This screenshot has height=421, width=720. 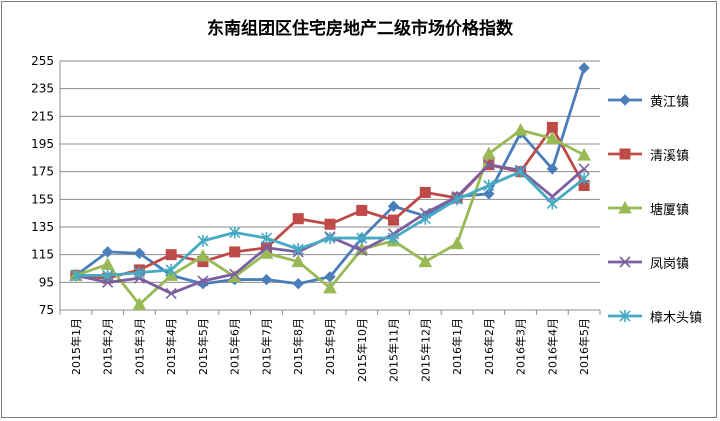 What do you see at coordinates (670, 210) in the screenshot?
I see `legend-label: 塘厦镇` at bounding box center [670, 210].